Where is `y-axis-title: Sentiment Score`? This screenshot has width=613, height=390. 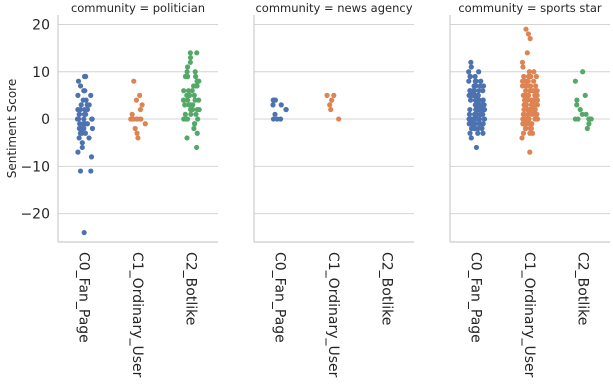 y-axis-title: Sentiment Score is located at coordinates (12, 128).